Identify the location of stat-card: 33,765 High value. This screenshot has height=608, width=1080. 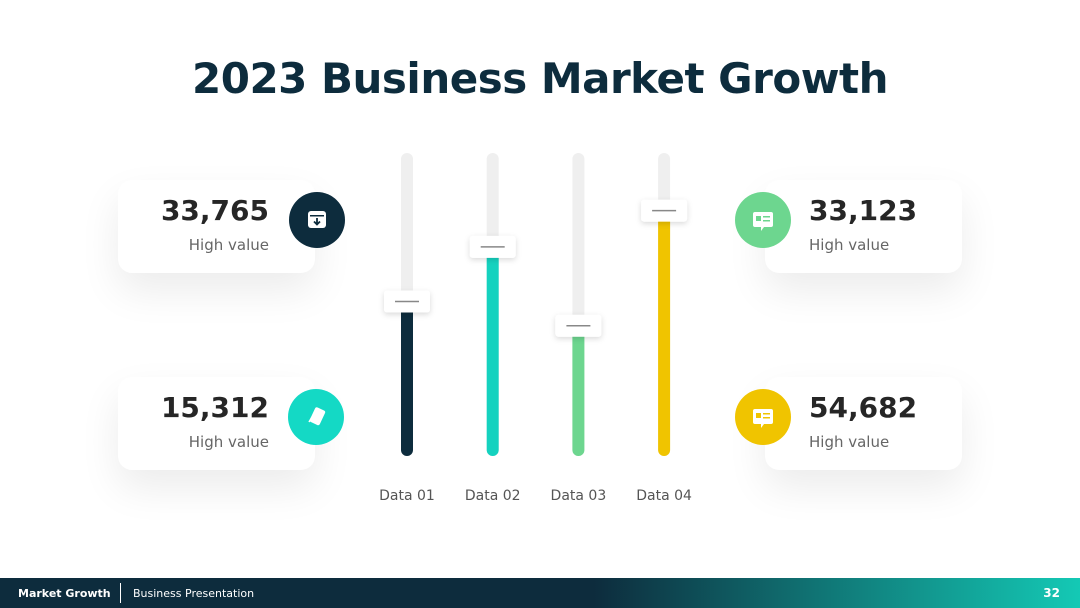
(216, 226).